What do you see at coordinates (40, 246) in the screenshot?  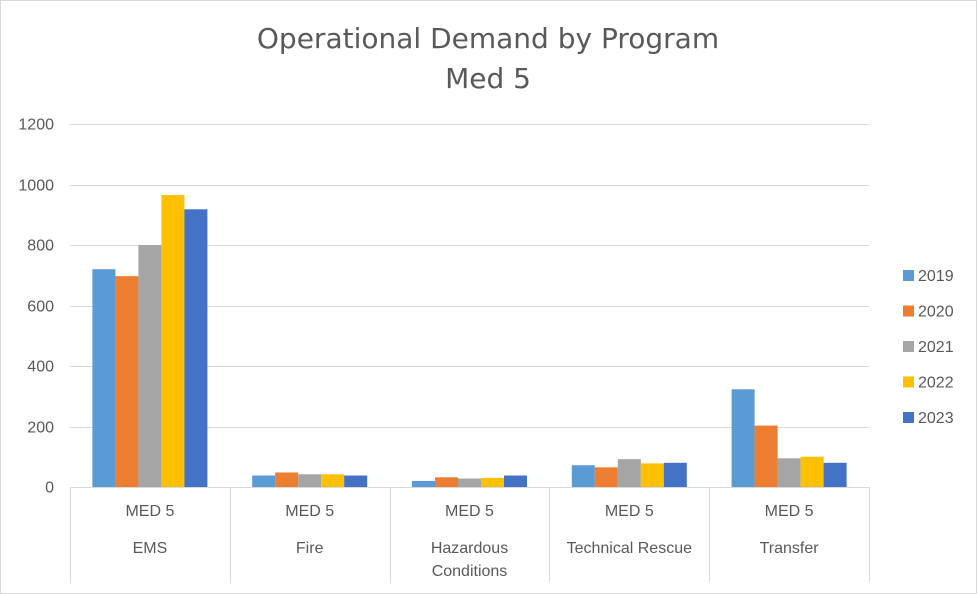 I see `y-tick-label: 800` at bounding box center [40, 246].